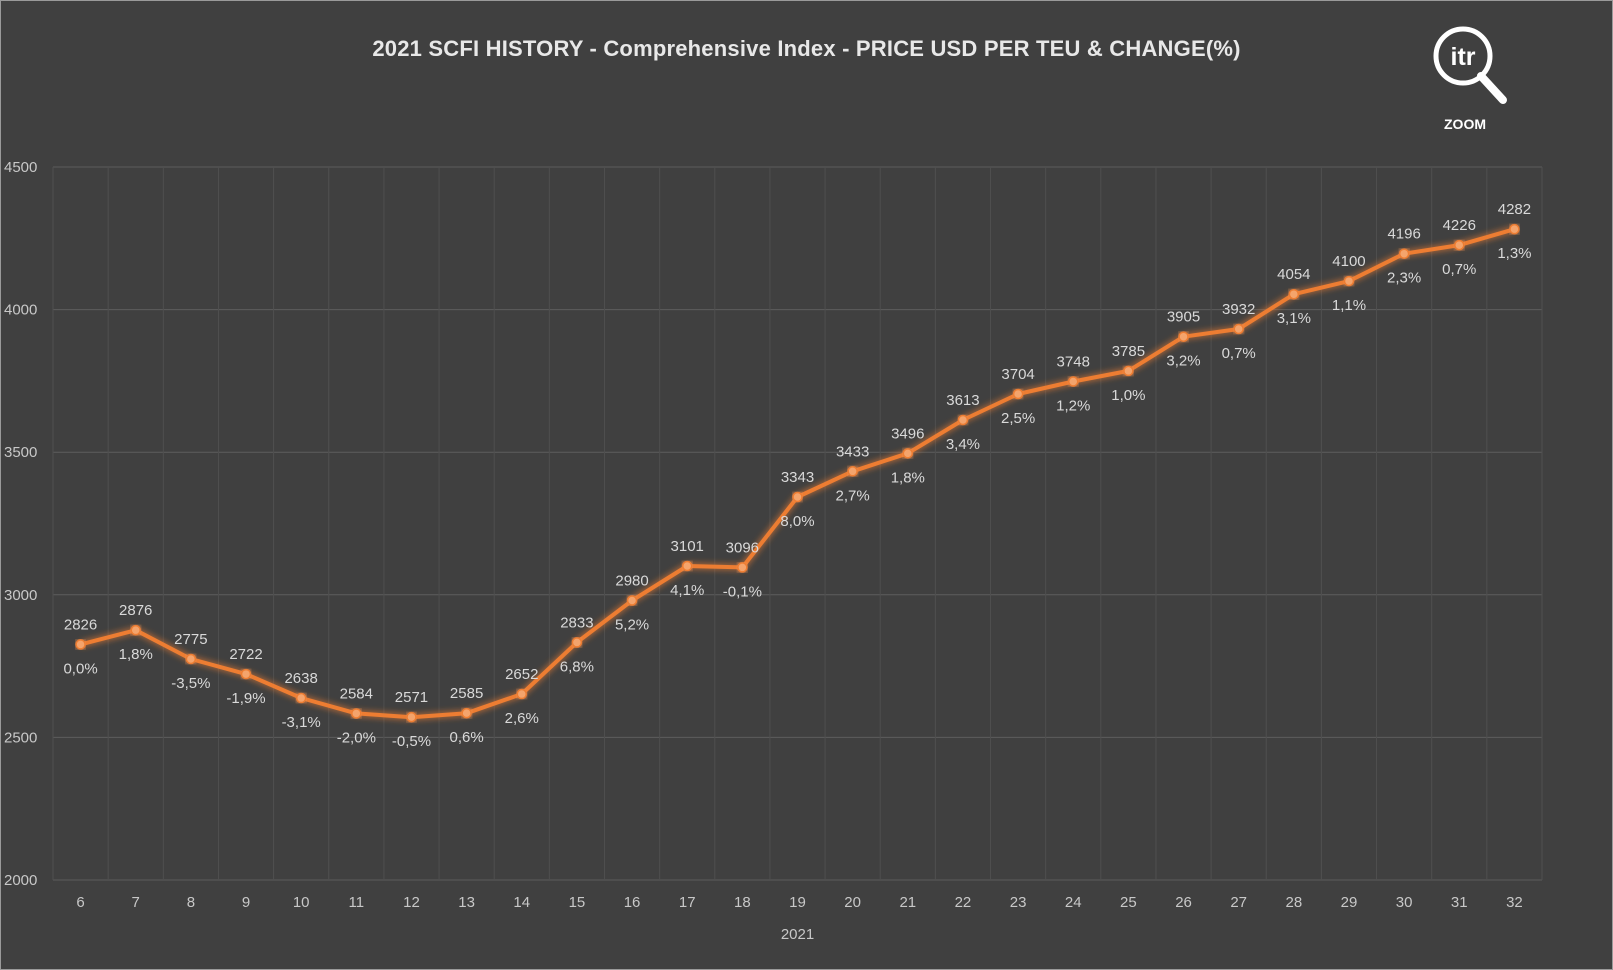 This screenshot has height=970, width=1613. Describe the element at coordinates (1465, 124) in the screenshot. I see `logo-caption: ZOOM` at that location.